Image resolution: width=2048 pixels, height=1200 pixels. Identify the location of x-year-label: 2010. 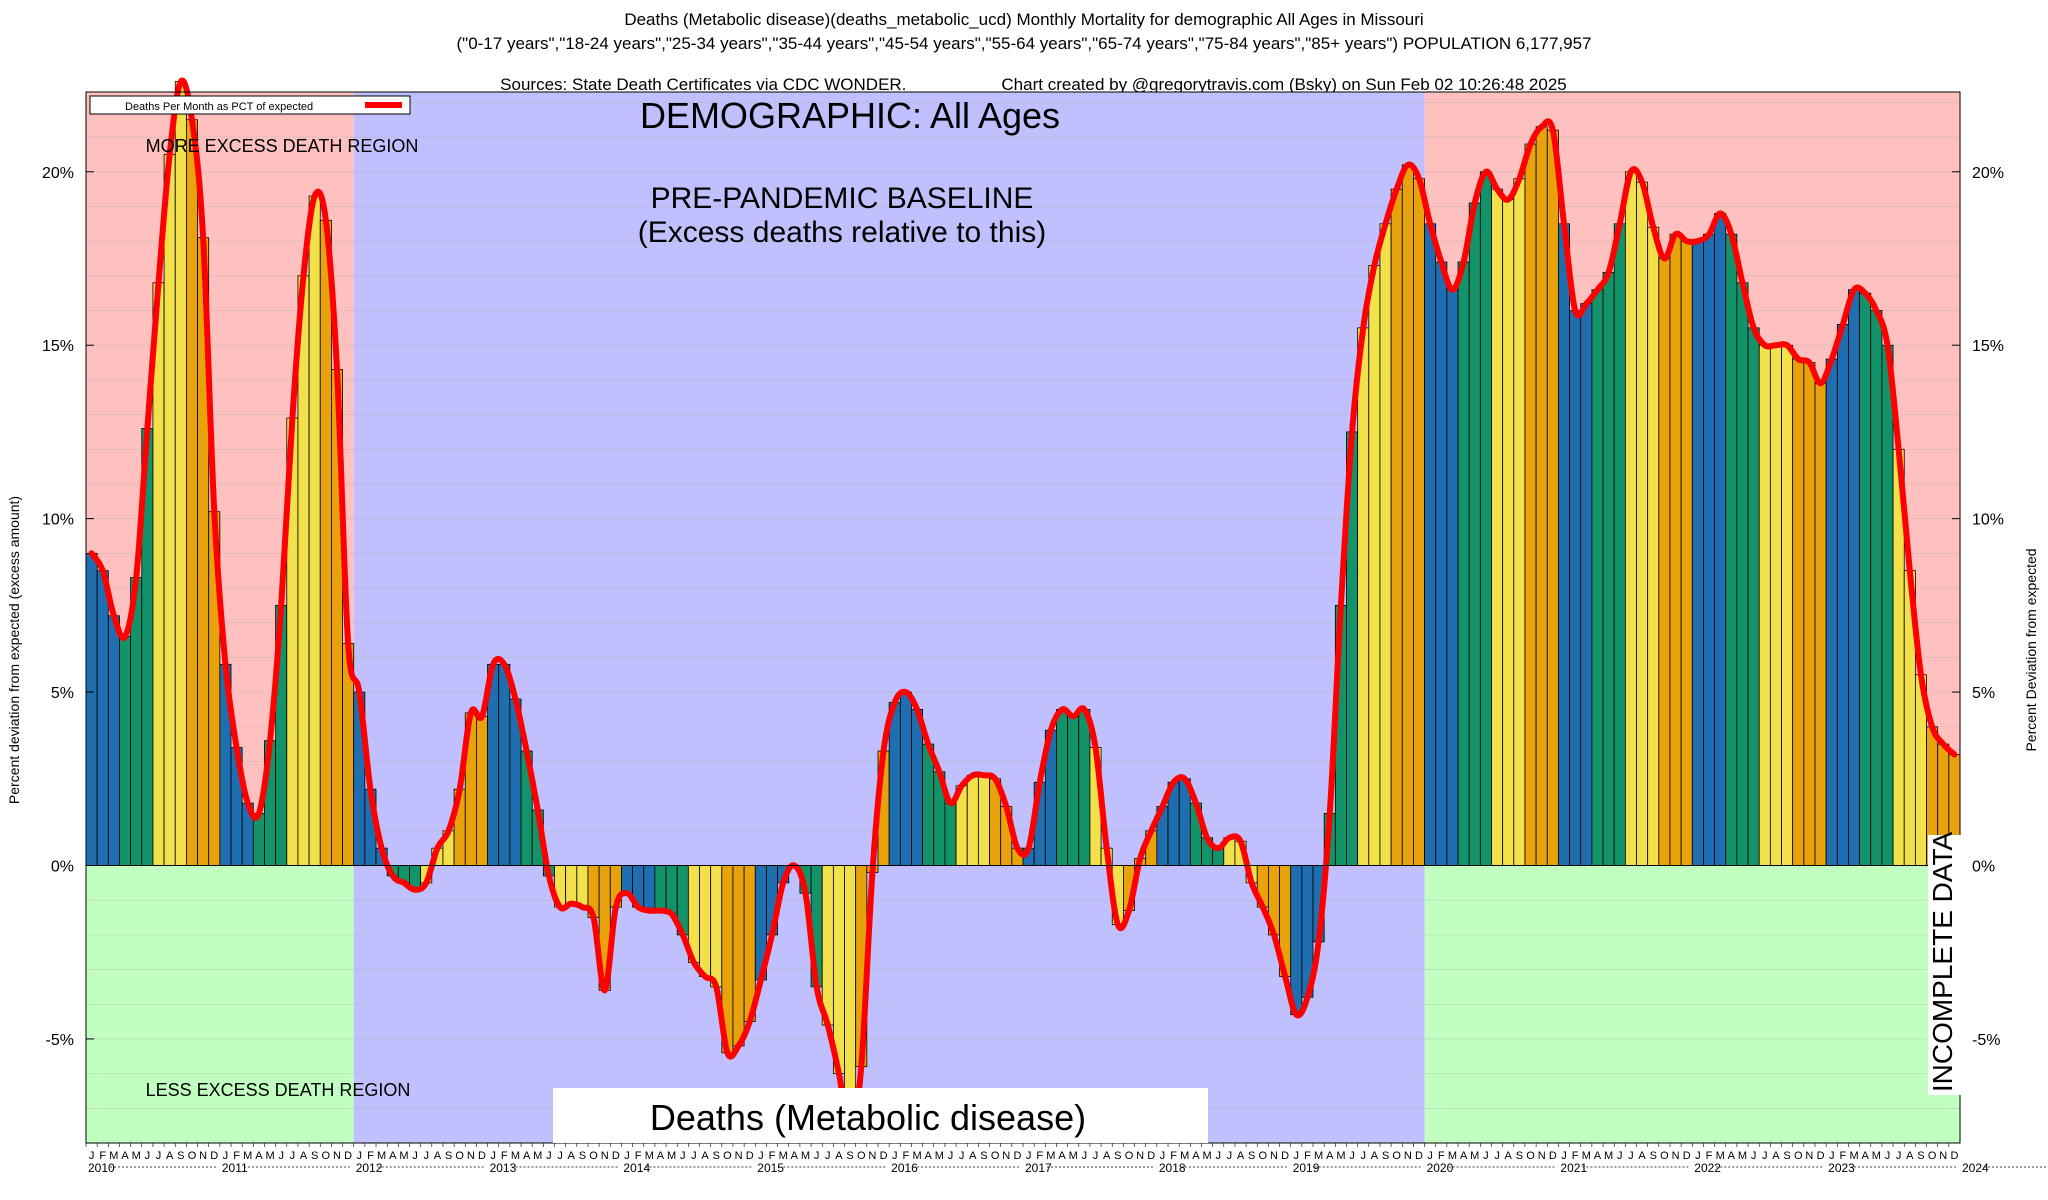
(101, 1168).